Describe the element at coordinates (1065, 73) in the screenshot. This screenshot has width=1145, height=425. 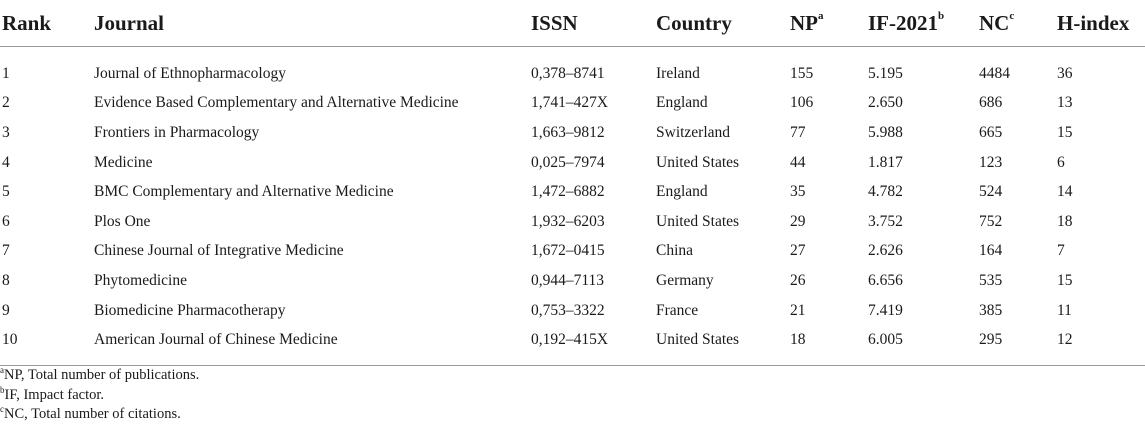
I see `cell-h-index: 36` at that location.